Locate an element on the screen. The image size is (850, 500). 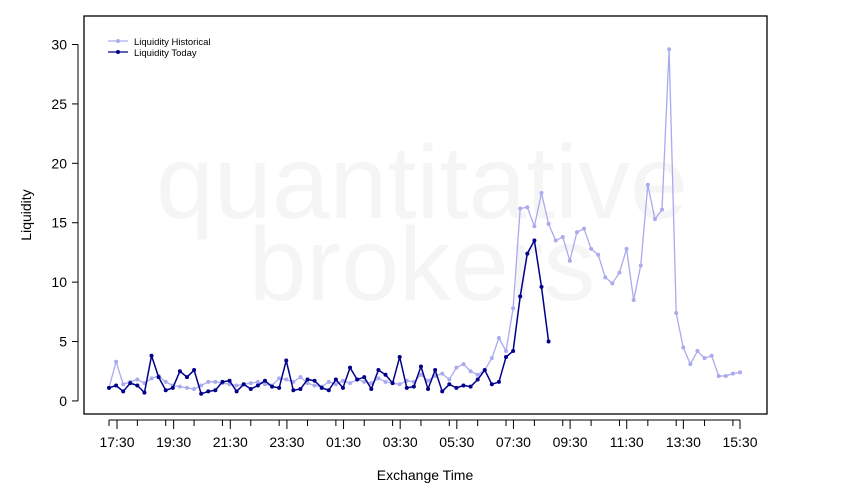
x-tick-label: 19:30 is located at coordinates (173, 442).